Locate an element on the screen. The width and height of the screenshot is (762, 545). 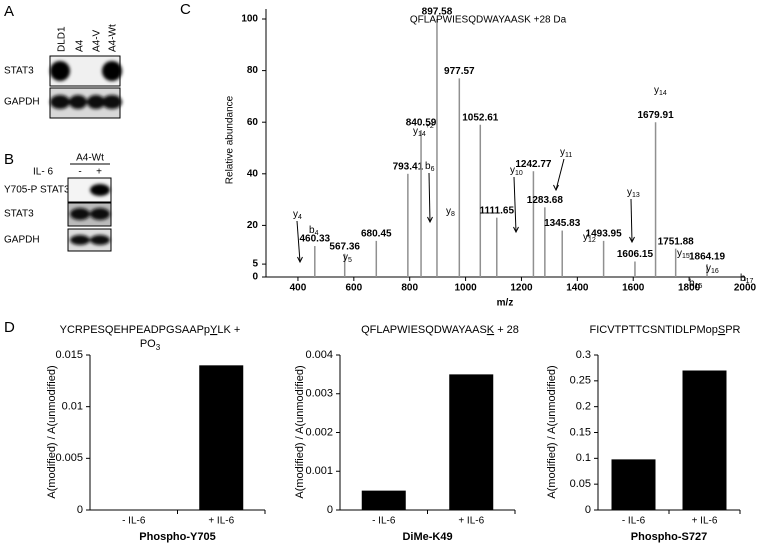
peak-label: 1864.19 is located at coordinates (707, 257).